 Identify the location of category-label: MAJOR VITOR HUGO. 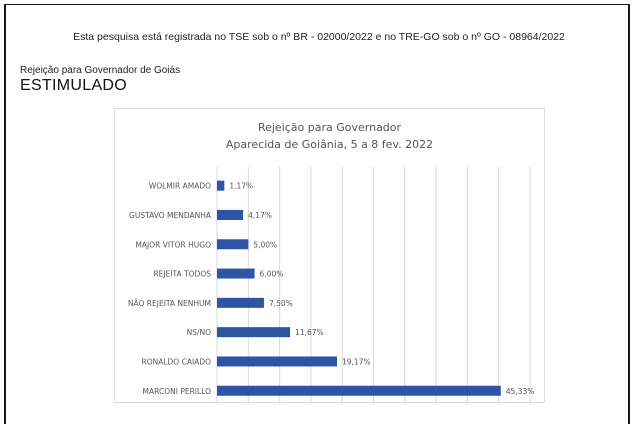
(173, 244).